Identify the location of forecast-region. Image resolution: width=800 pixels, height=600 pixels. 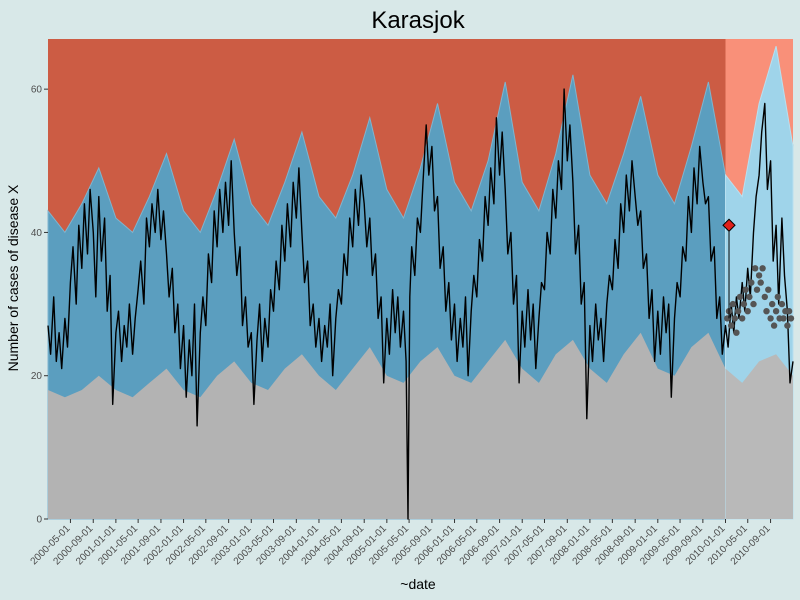
(759, 279).